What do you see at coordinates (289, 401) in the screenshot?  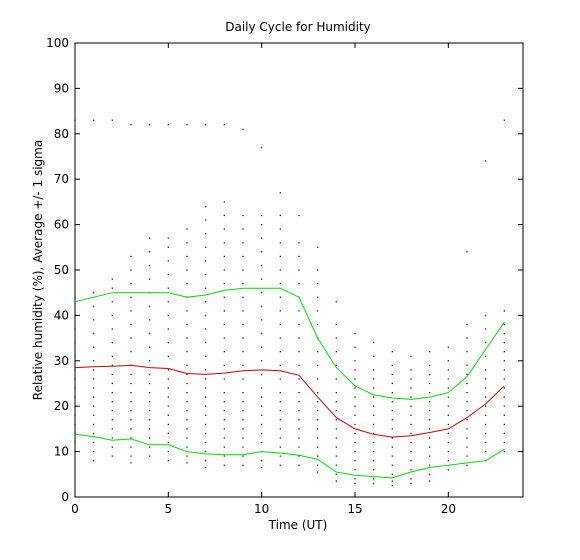 I see `series-line-mean` at bounding box center [289, 401].